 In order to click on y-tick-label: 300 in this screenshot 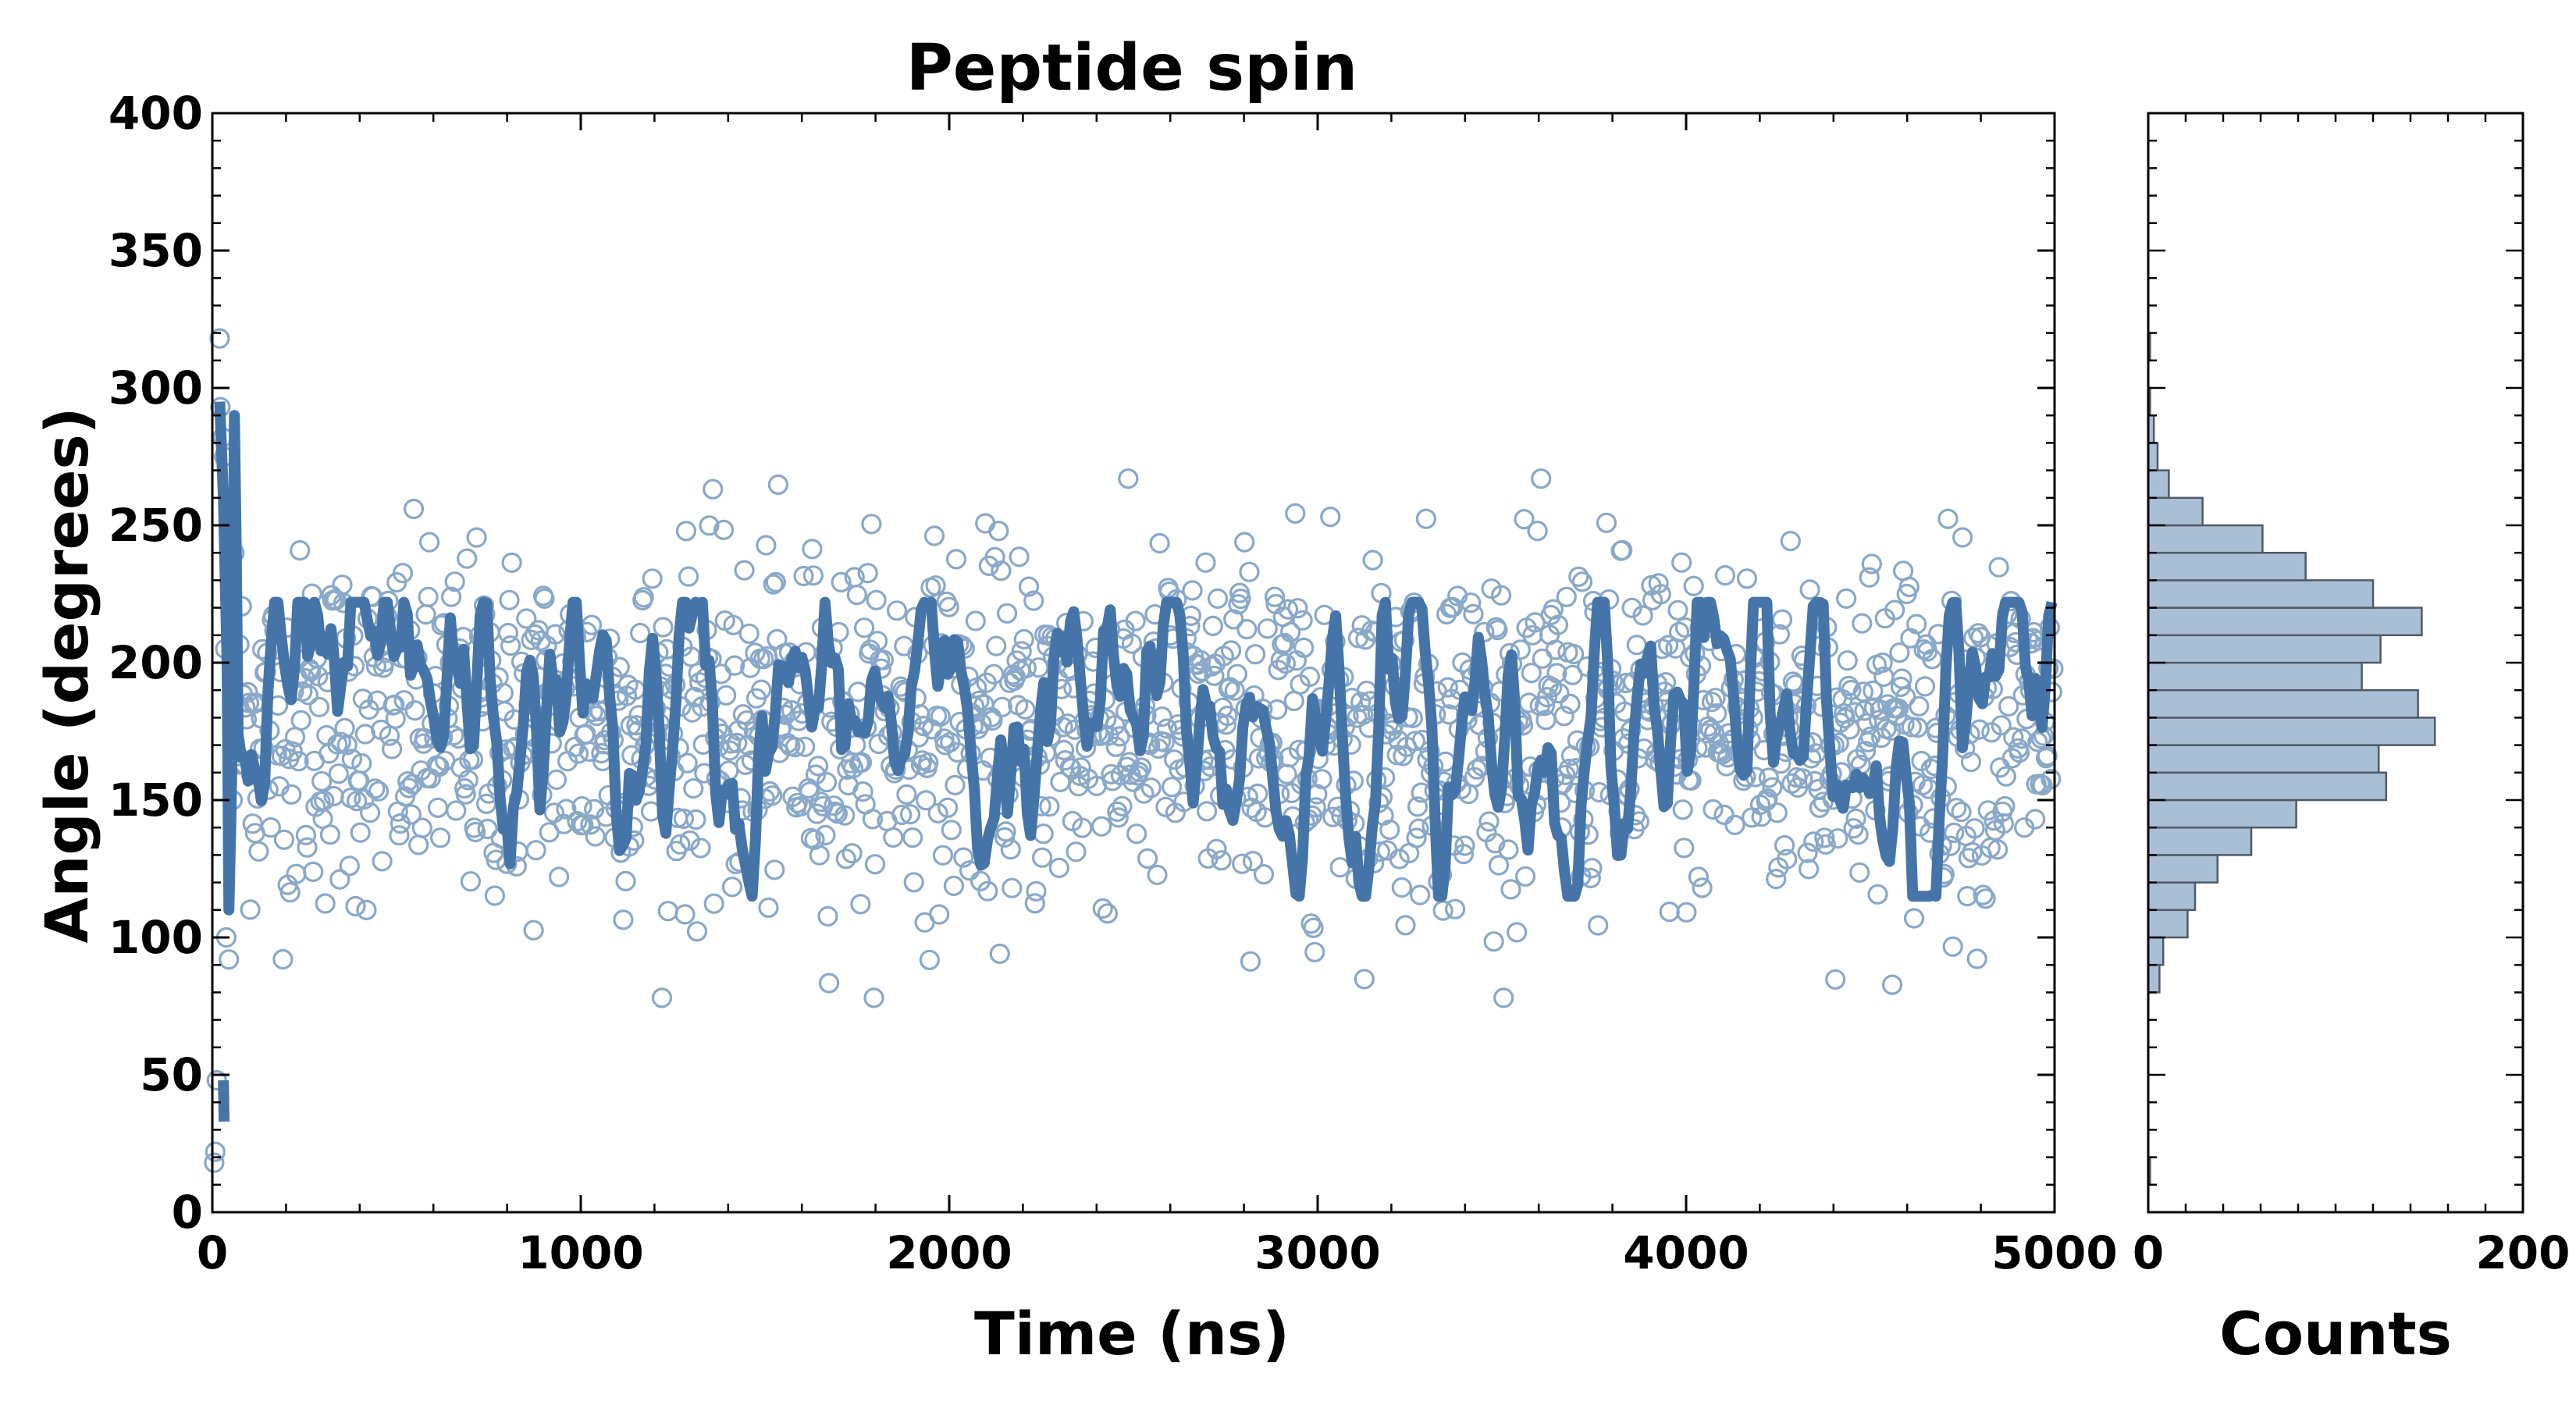, I will do `click(156, 388)`.